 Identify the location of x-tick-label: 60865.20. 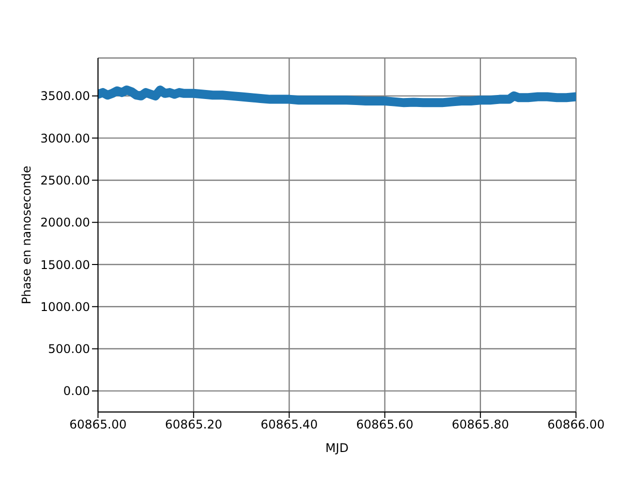
(193, 425).